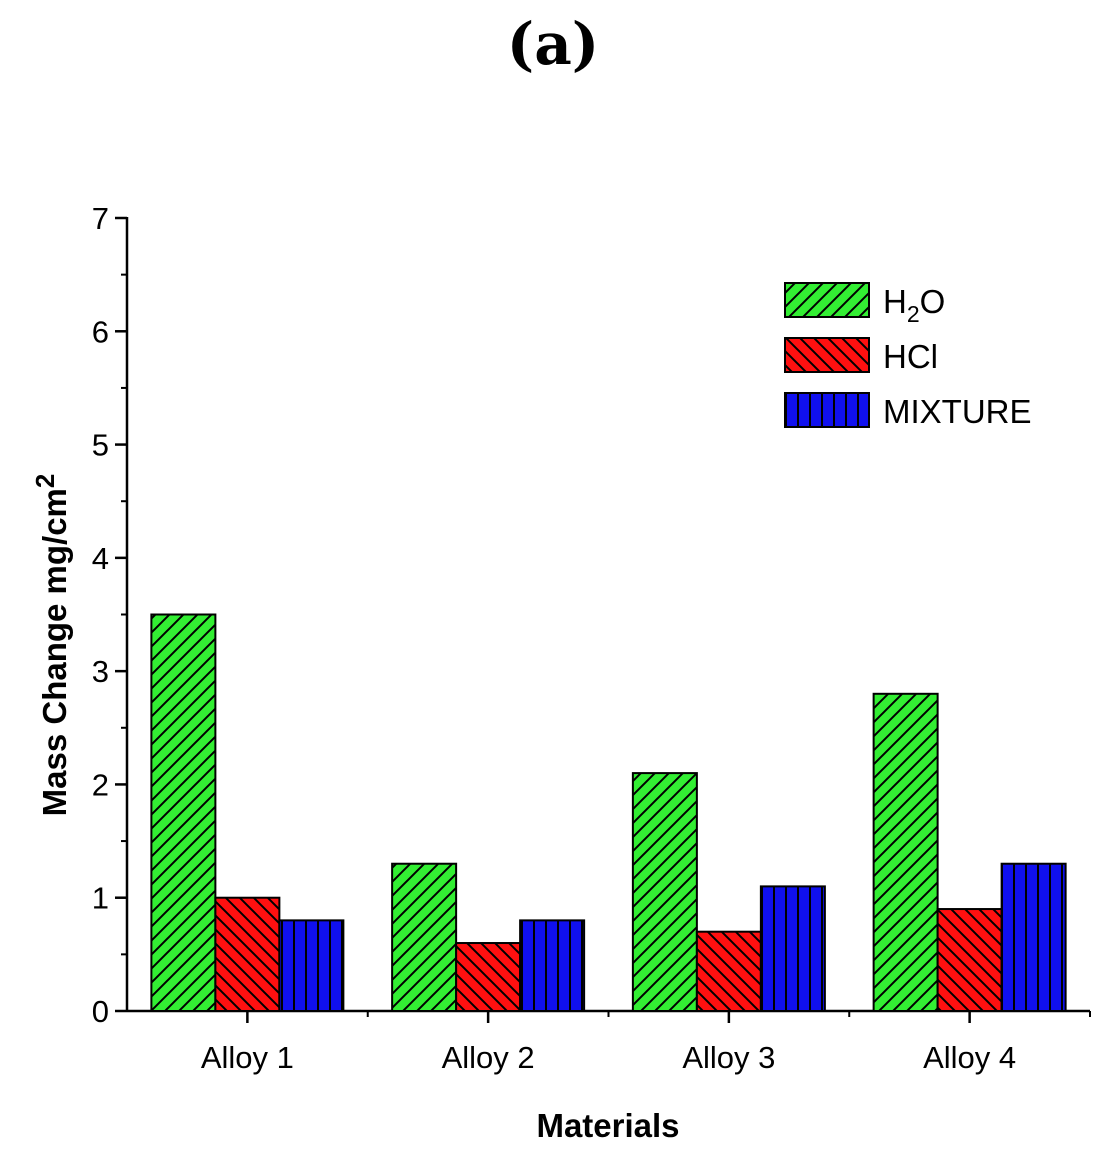  What do you see at coordinates (827, 300) in the screenshot?
I see `legend-swatch-h2o` at bounding box center [827, 300].